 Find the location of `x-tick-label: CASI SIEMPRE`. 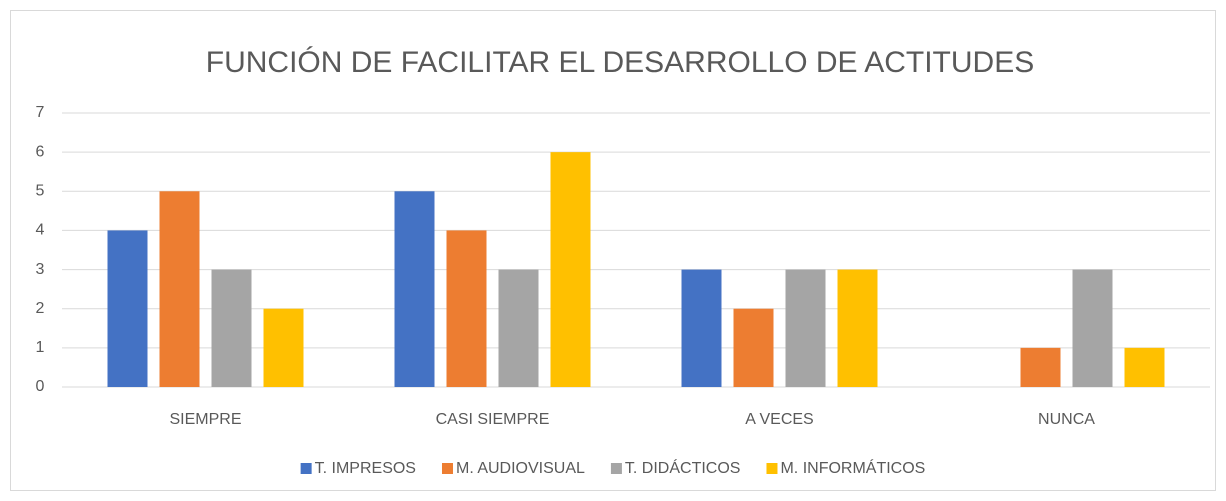

x-tick-label: CASI SIEMPRE is located at coordinates (493, 419).